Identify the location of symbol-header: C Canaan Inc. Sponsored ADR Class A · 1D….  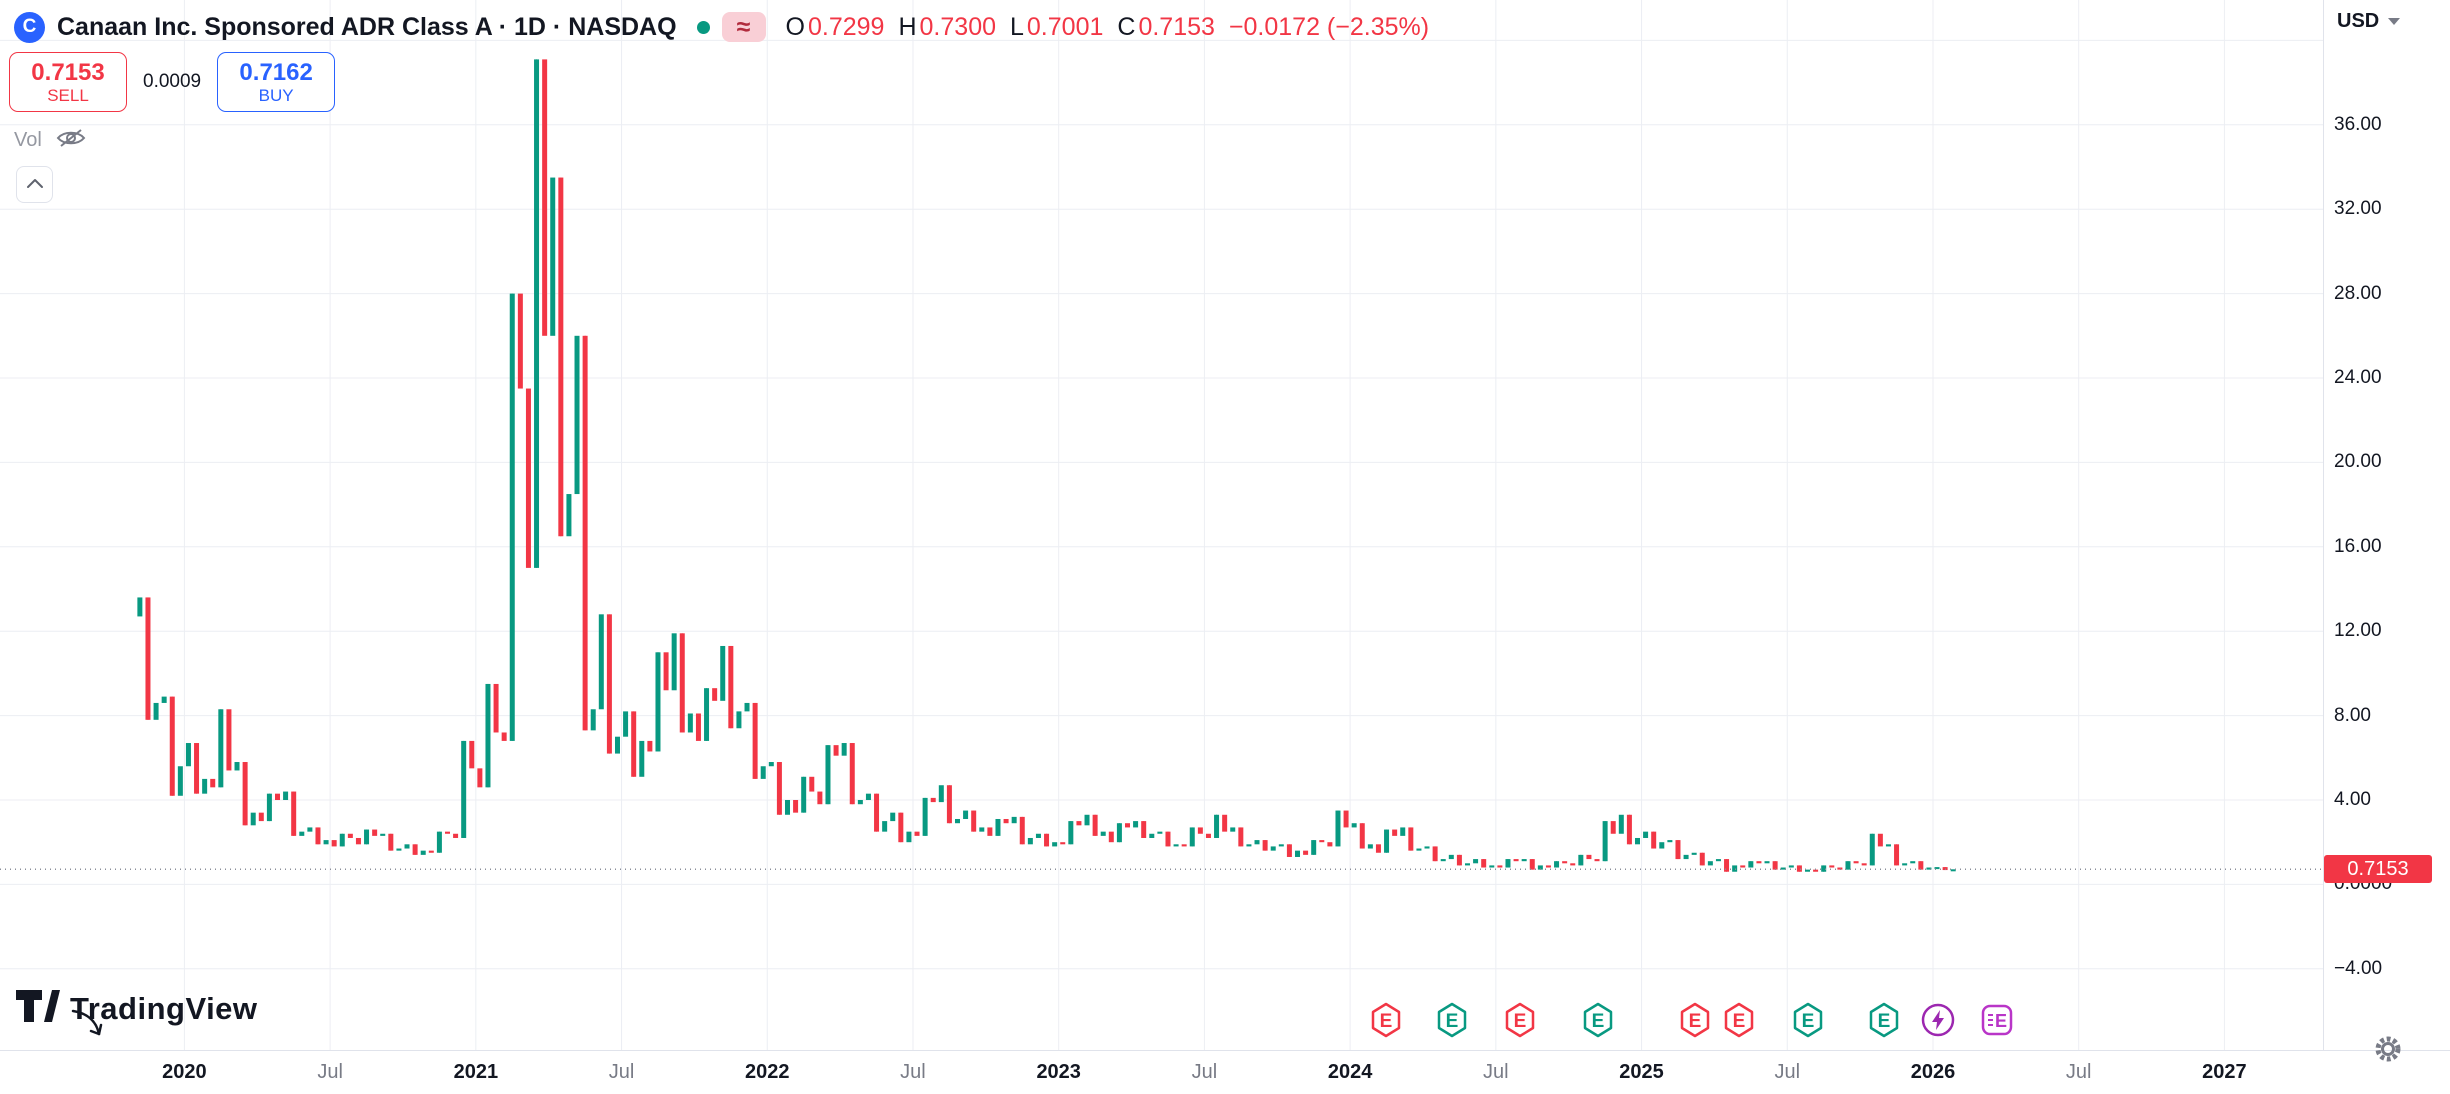
(721, 27).